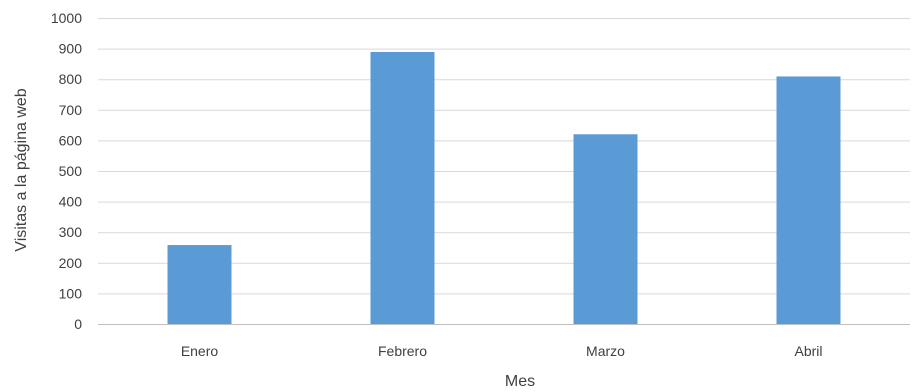  I want to click on y-tick-label: 900, so click(71, 49).